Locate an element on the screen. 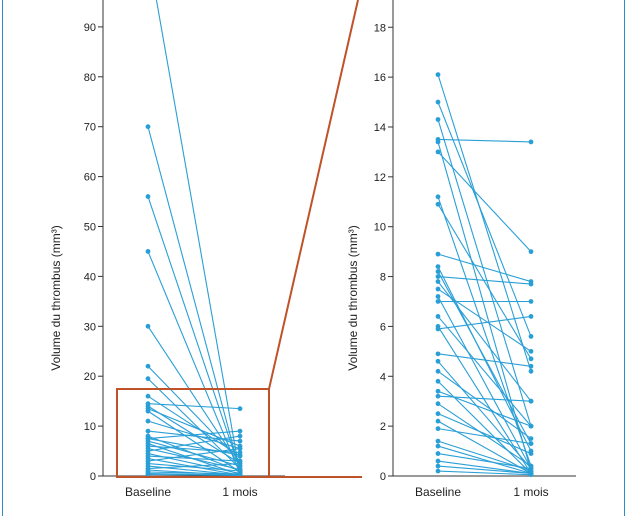 This screenshot has width=629, height=516. y-tick-label: 50 is located at coordinates (90, 228).